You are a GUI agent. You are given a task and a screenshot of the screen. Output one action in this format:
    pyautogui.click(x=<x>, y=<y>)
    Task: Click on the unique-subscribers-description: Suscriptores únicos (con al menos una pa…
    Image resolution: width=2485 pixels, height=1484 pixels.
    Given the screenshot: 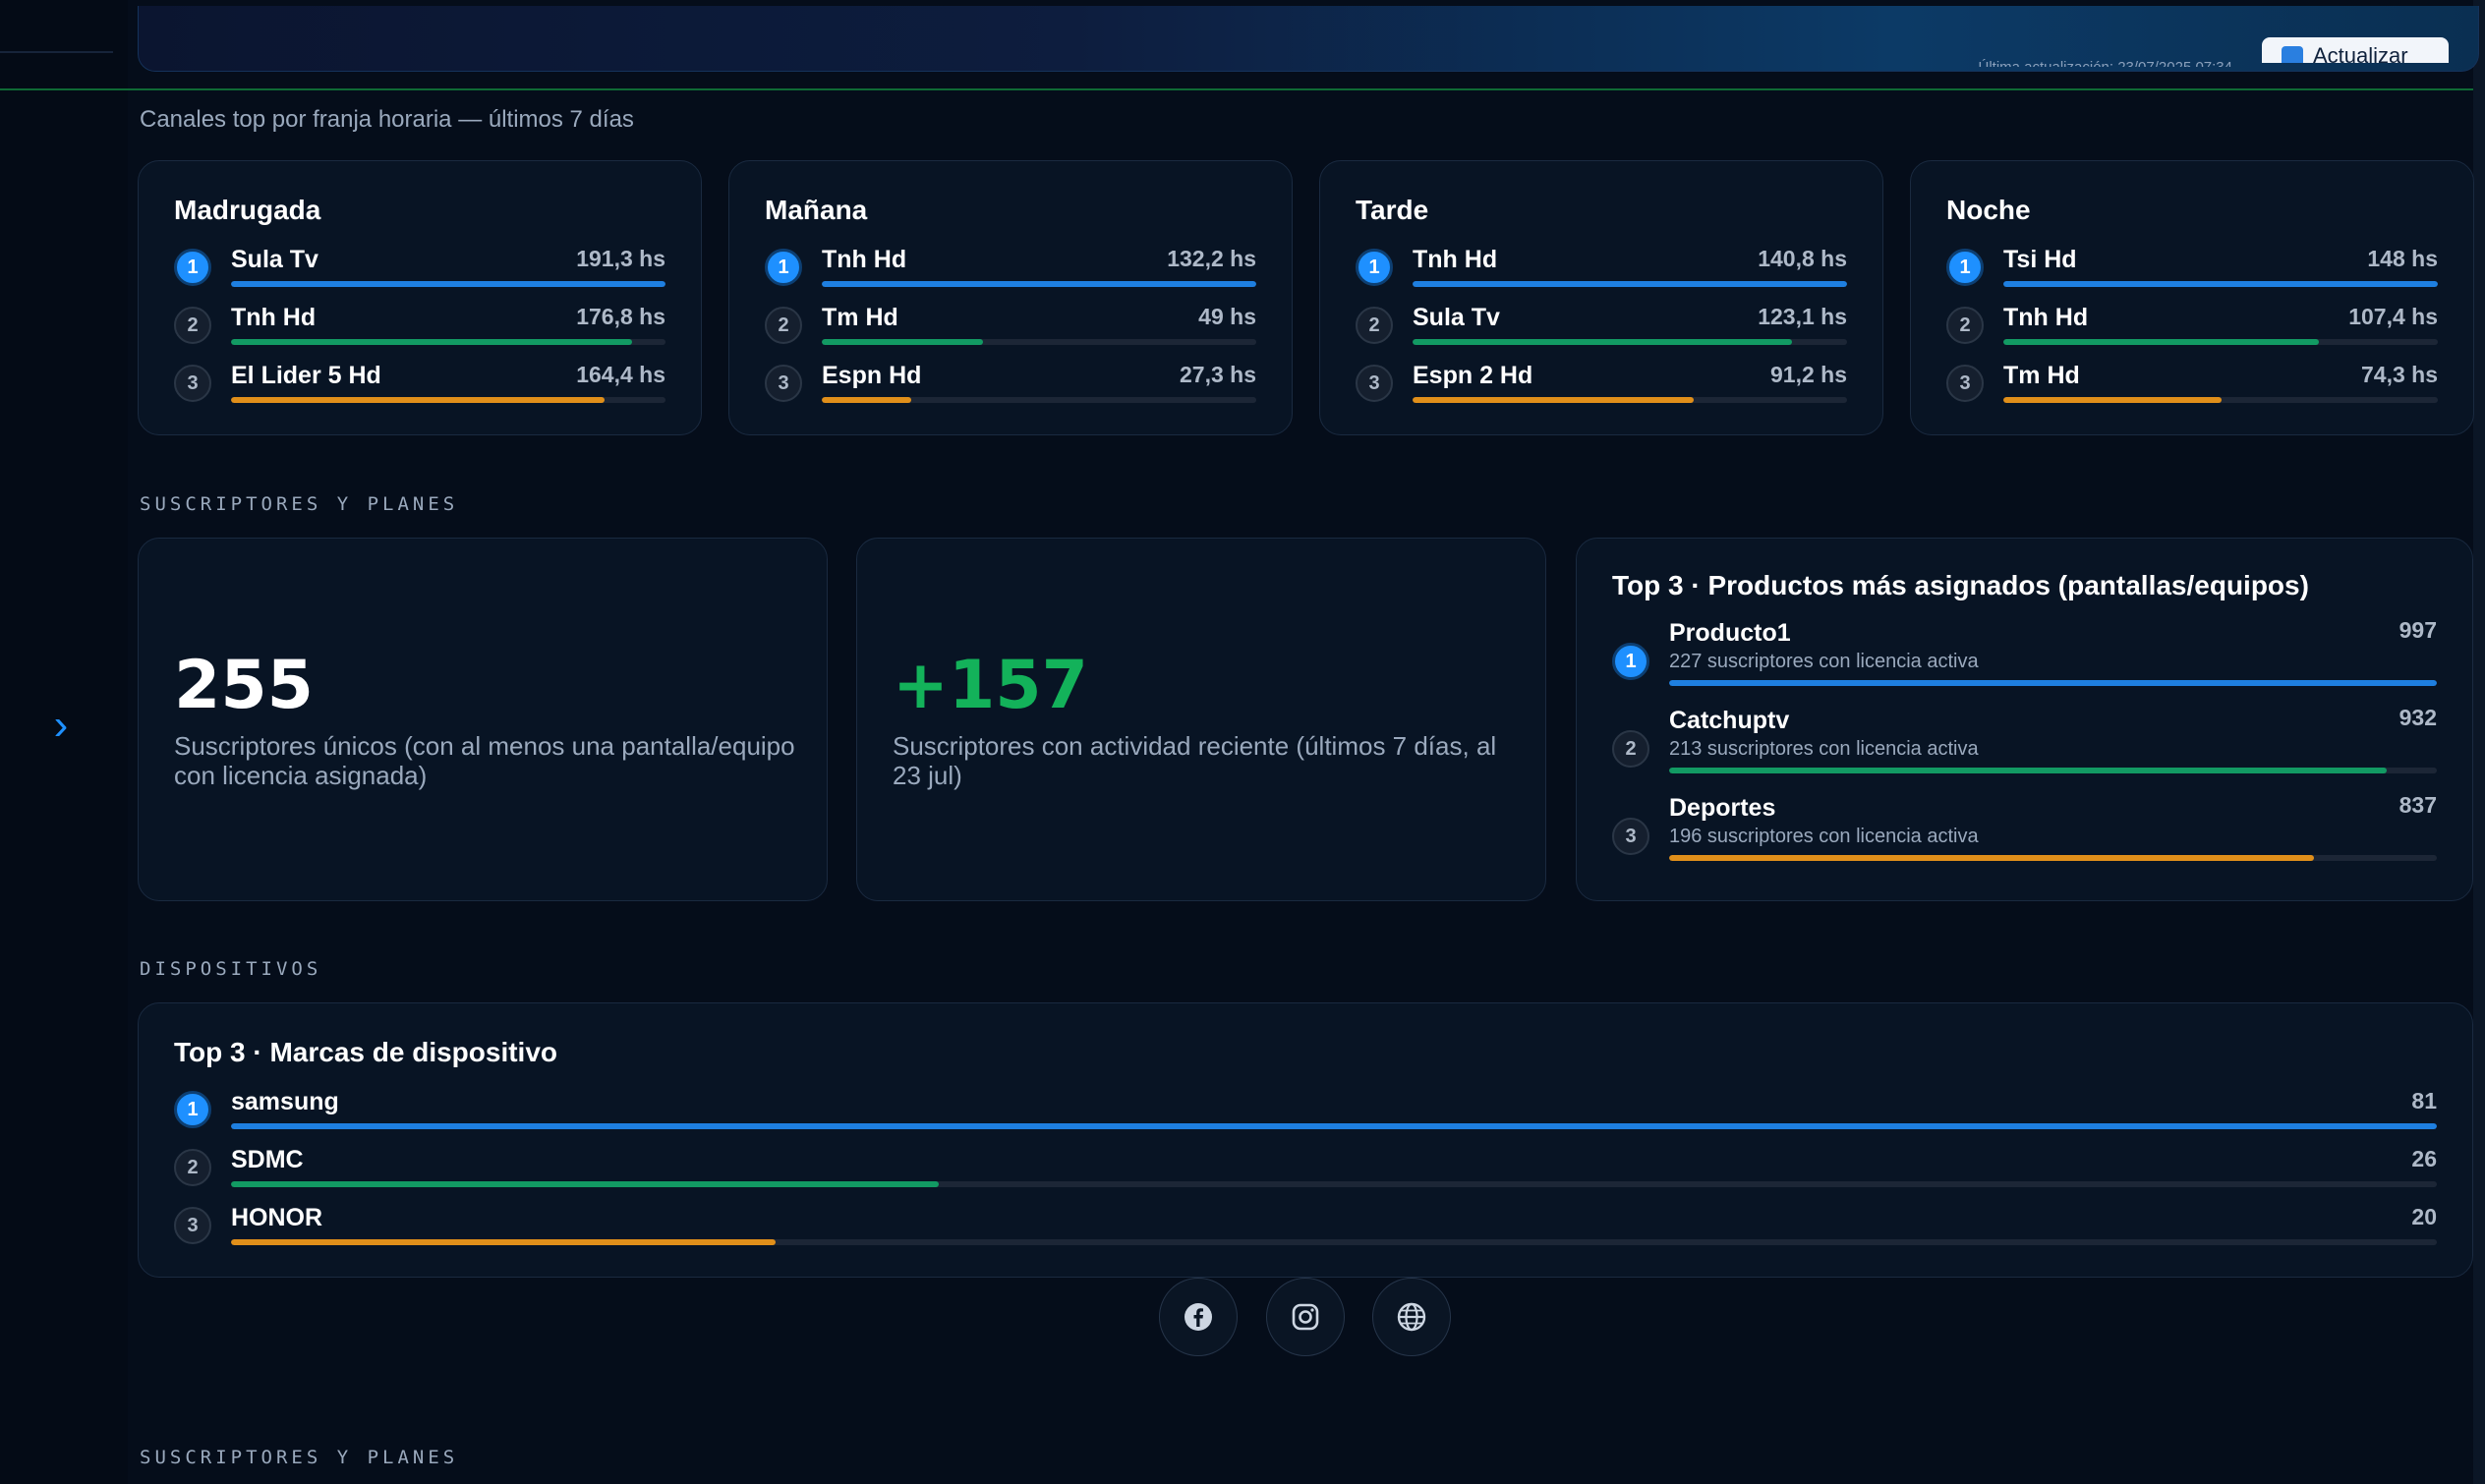 What is the action you would take?
    pyautogui.click(x=484, y=760)
    